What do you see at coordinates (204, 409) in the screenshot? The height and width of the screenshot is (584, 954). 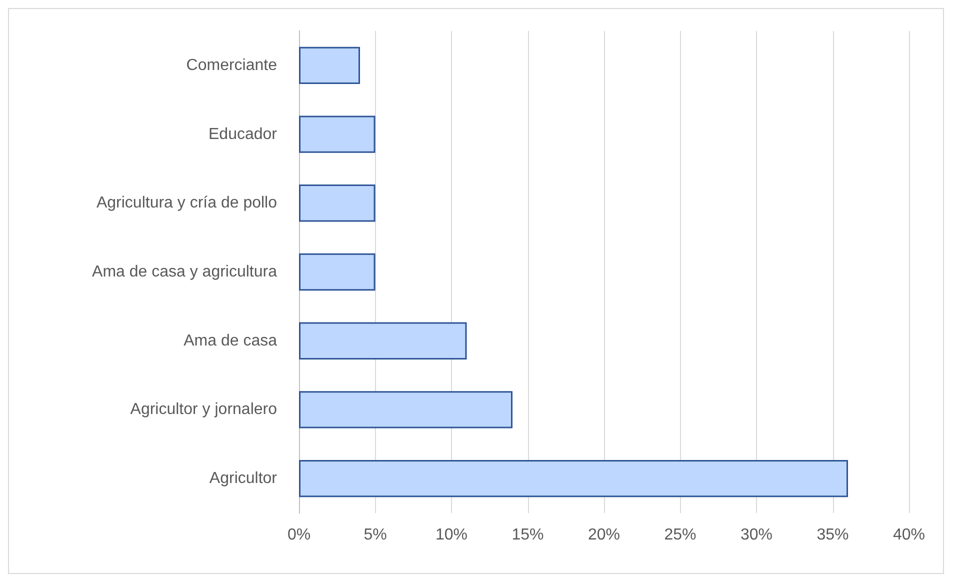 I see `y-tick-label: Agricultor y jornalero` at bounding box center [204, 409].